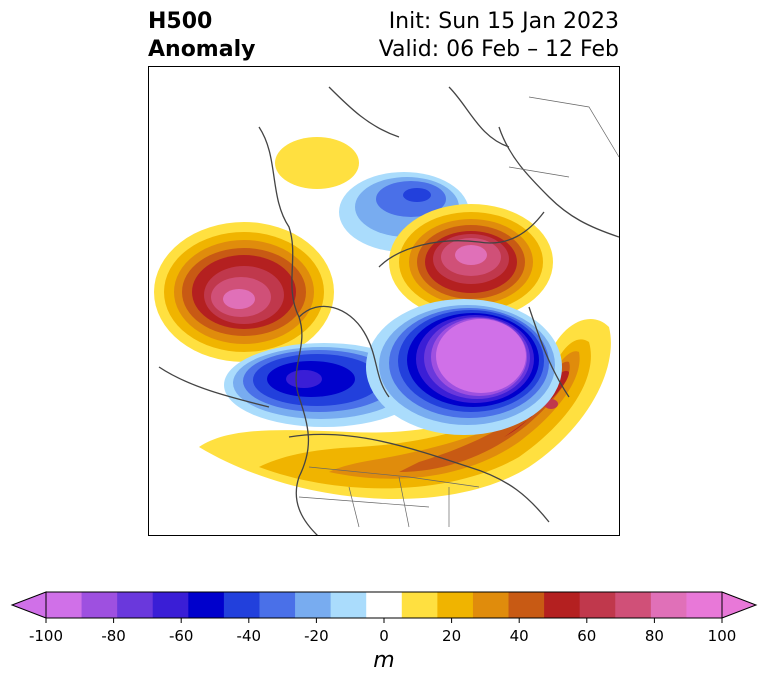 Image resolution: width=768 pixels, height=686 pixels. What do you see at coordinates (503, 21) in the screenshot?
I see `init-date: Init: Sun 15 Jan 2023` at bounding box center [503, 21].